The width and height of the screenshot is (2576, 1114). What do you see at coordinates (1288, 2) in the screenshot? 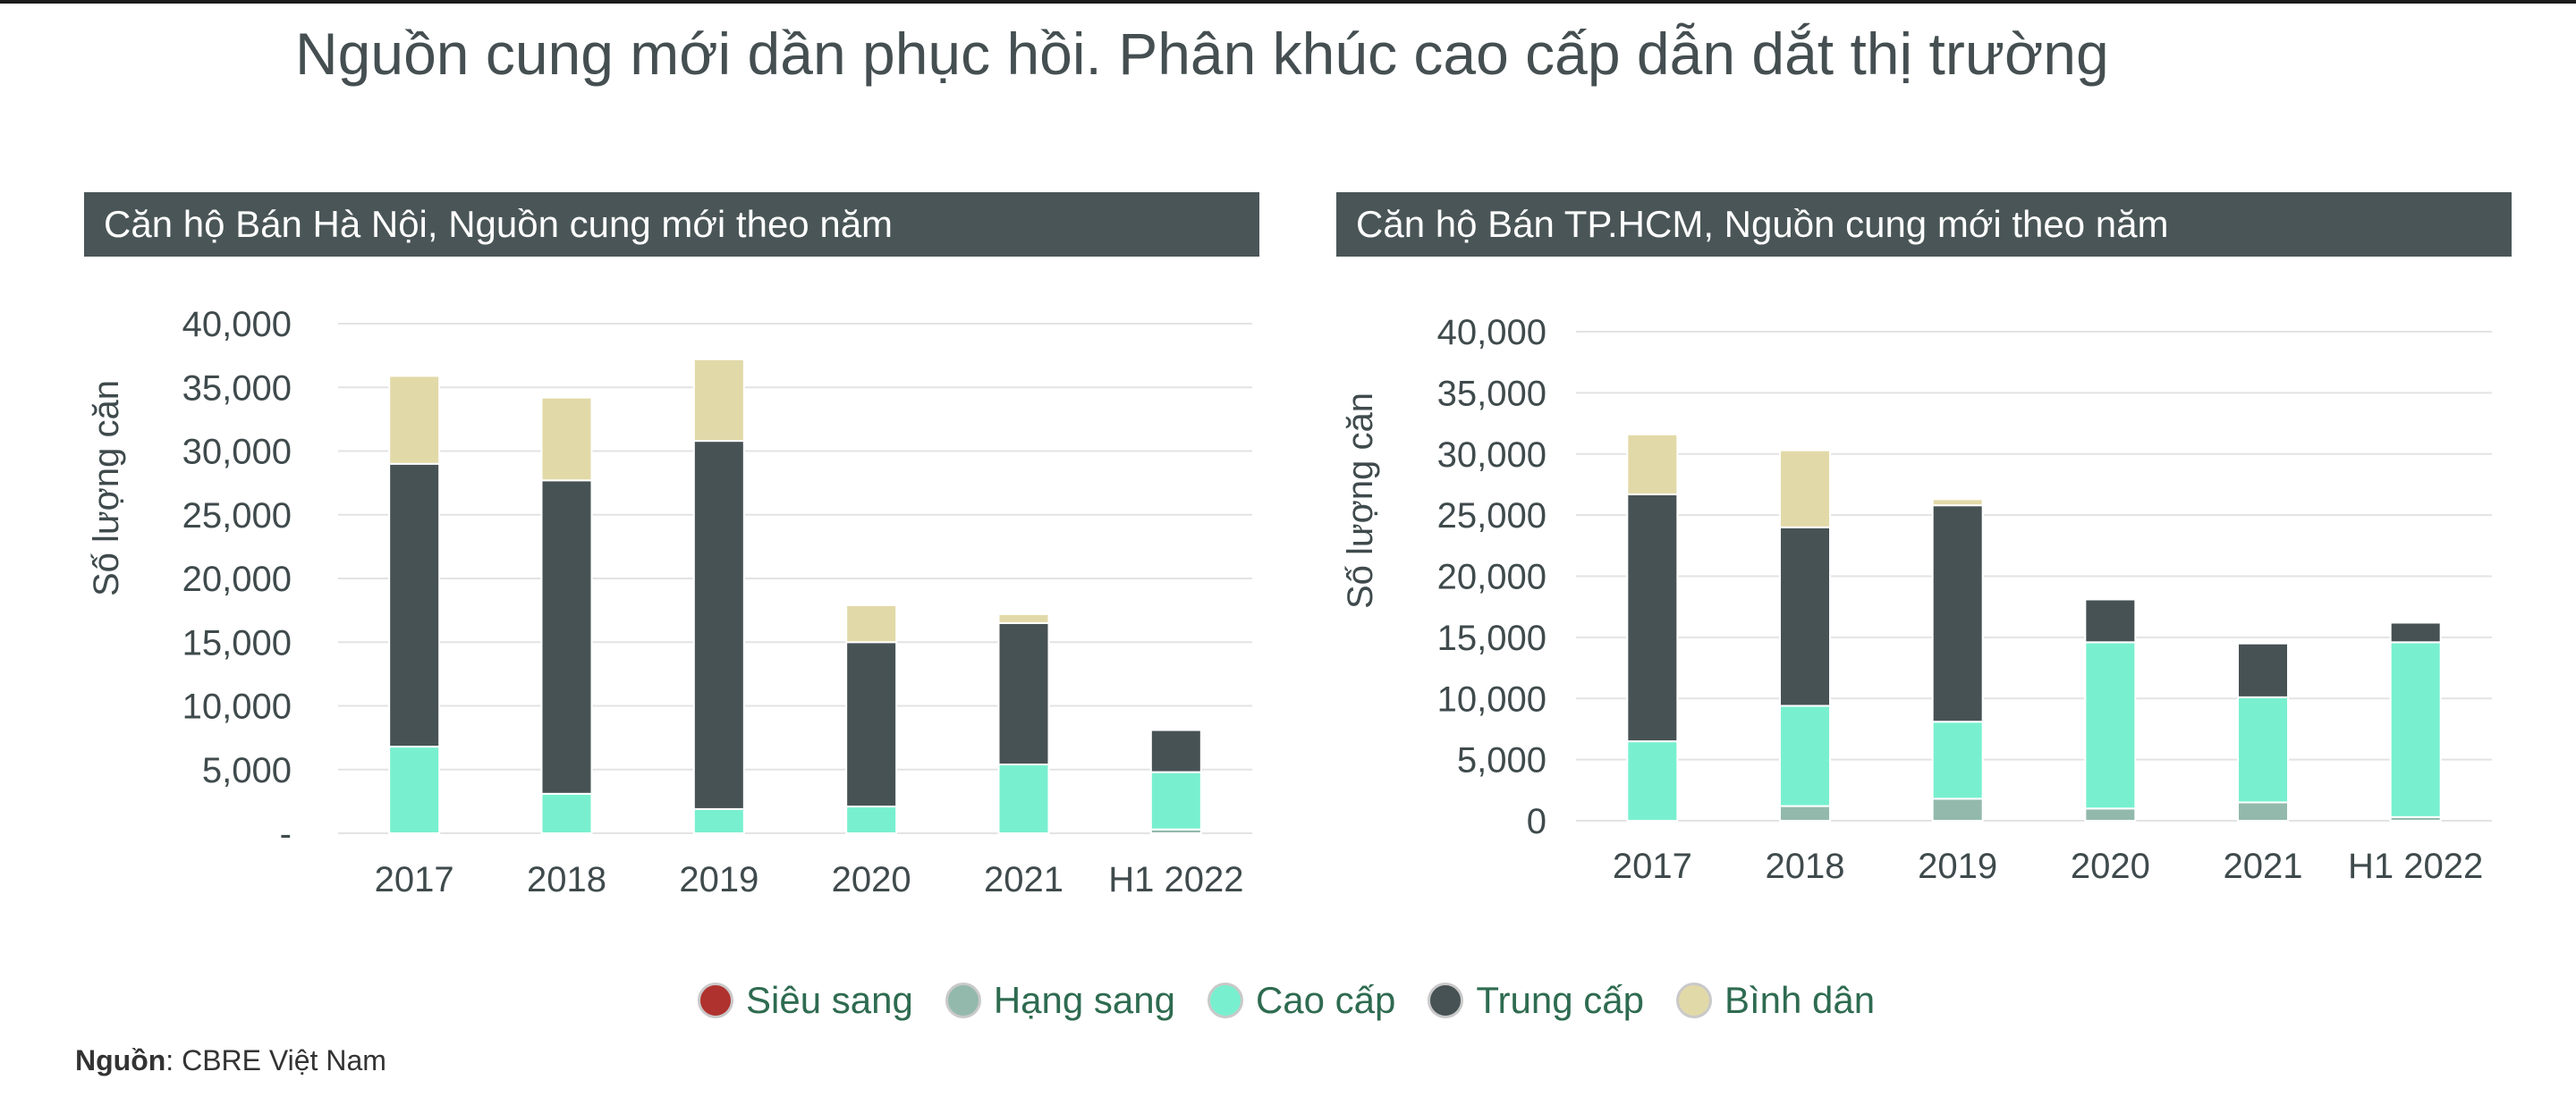
I see `window-top-border` at bounding box center [1288, 2].